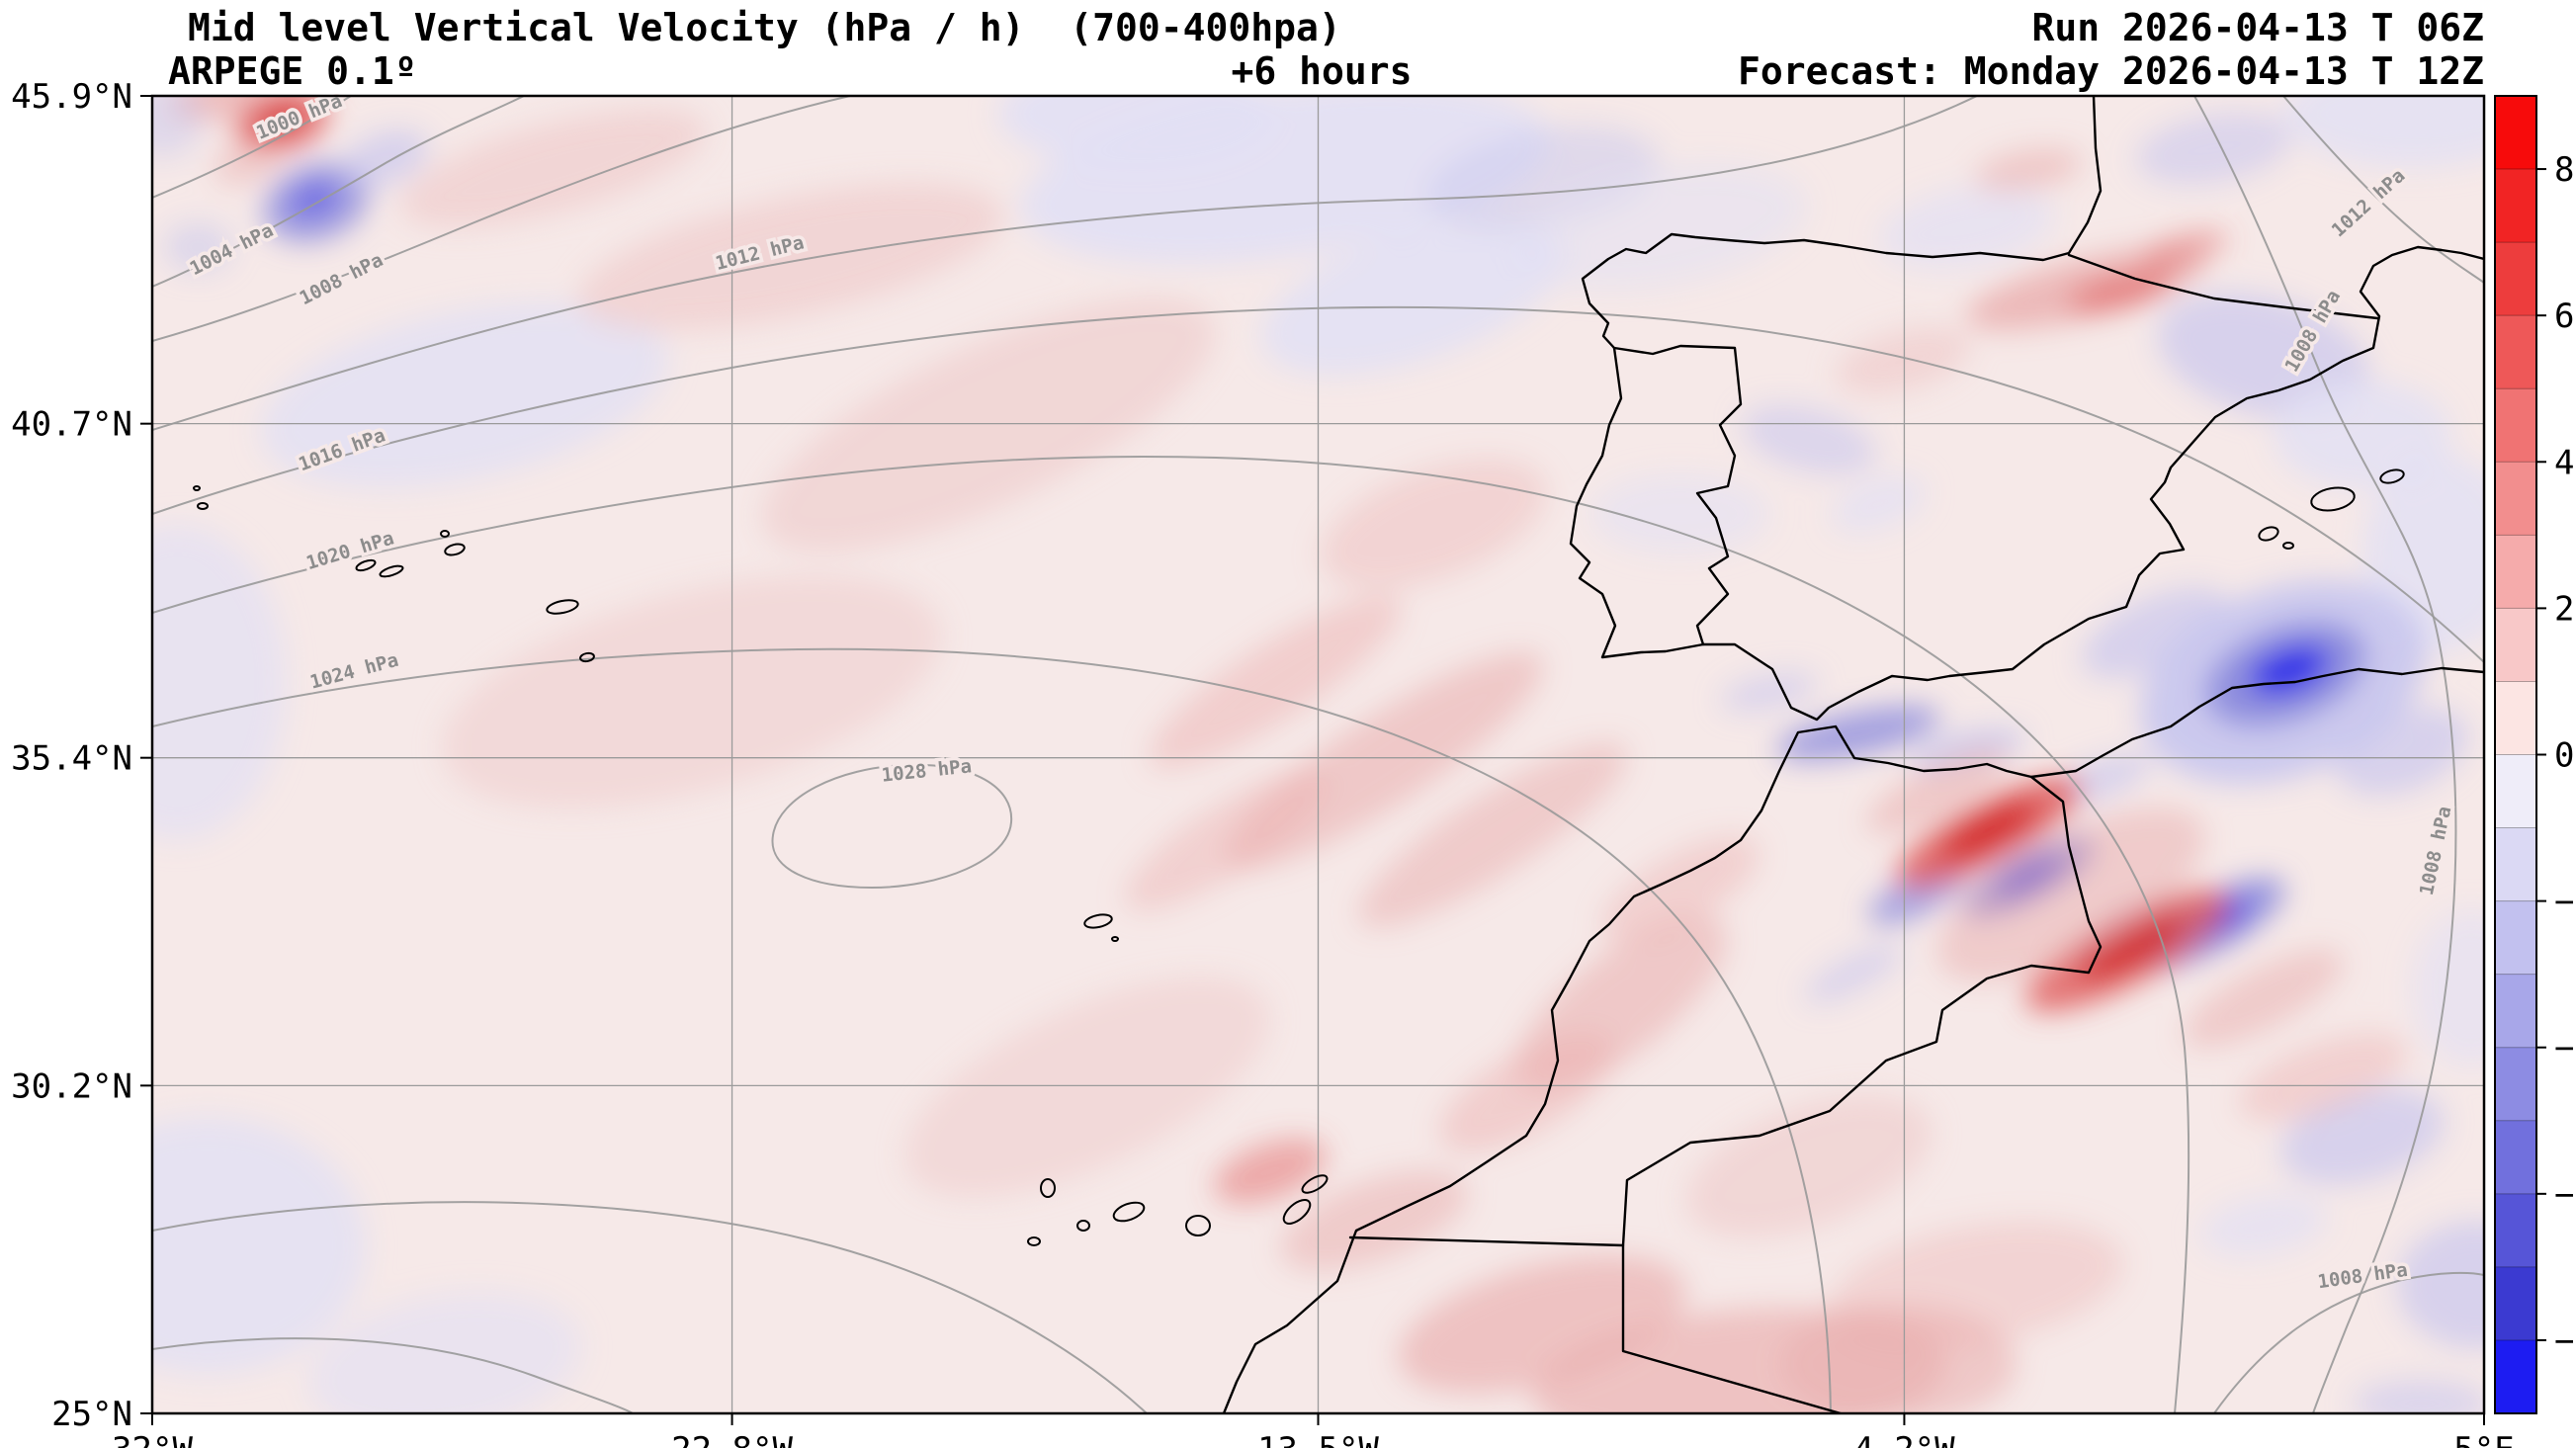  I want to click on lead-time-label: +6 hours, so click(1322, 71).